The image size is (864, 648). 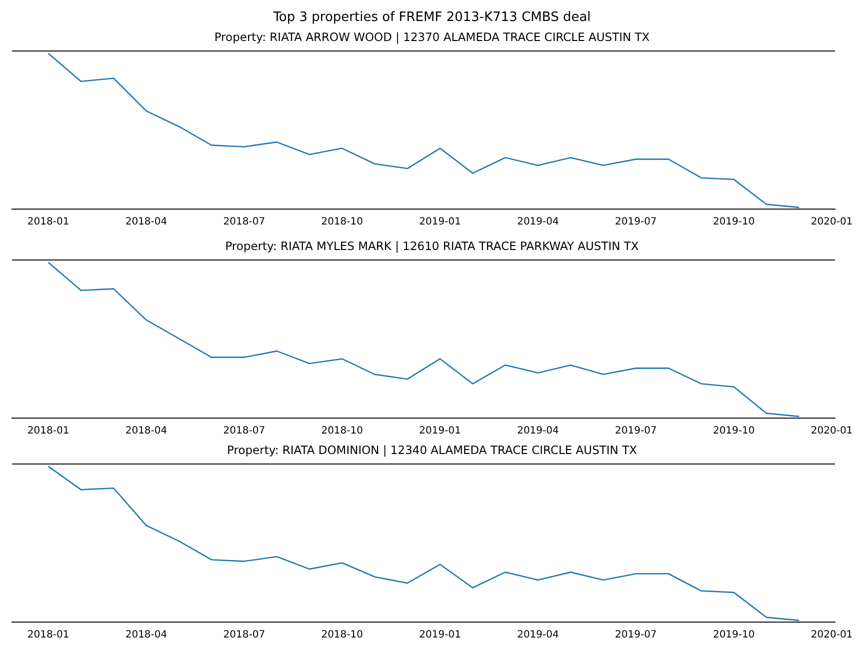 I want to click on chart-subtitle: Property: RIATA ARROW WOOD | 12370 ALAMEDA TRACE CIRCLE AUSTIN TX, so click(x=432, y=37).